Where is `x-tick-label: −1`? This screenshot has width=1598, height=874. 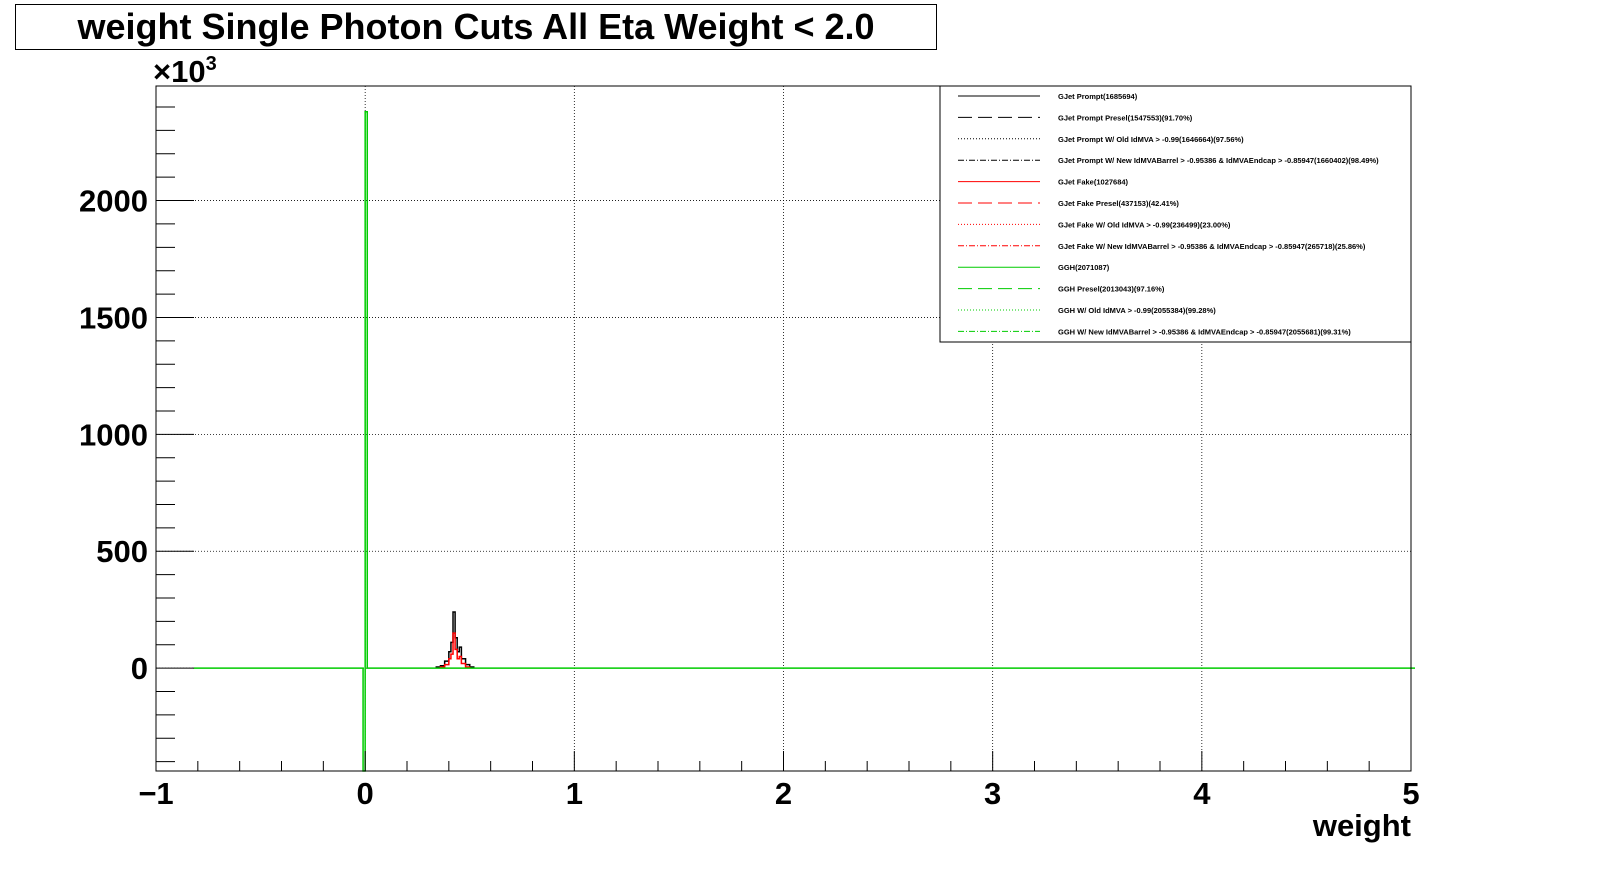 x-tick-label: −1 is located at coordinates (155, 793).